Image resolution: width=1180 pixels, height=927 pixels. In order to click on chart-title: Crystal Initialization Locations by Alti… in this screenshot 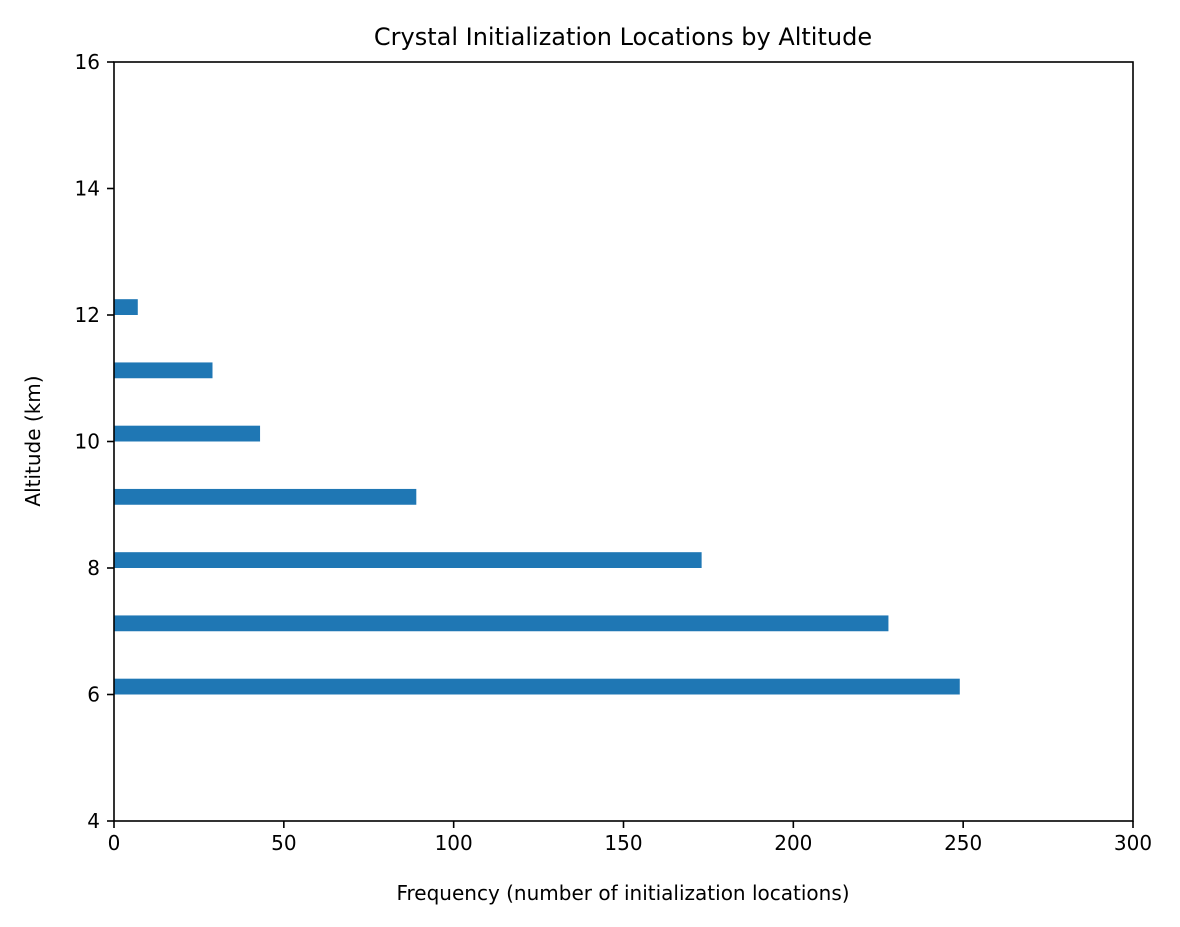, I will do `click(623, 37)`.